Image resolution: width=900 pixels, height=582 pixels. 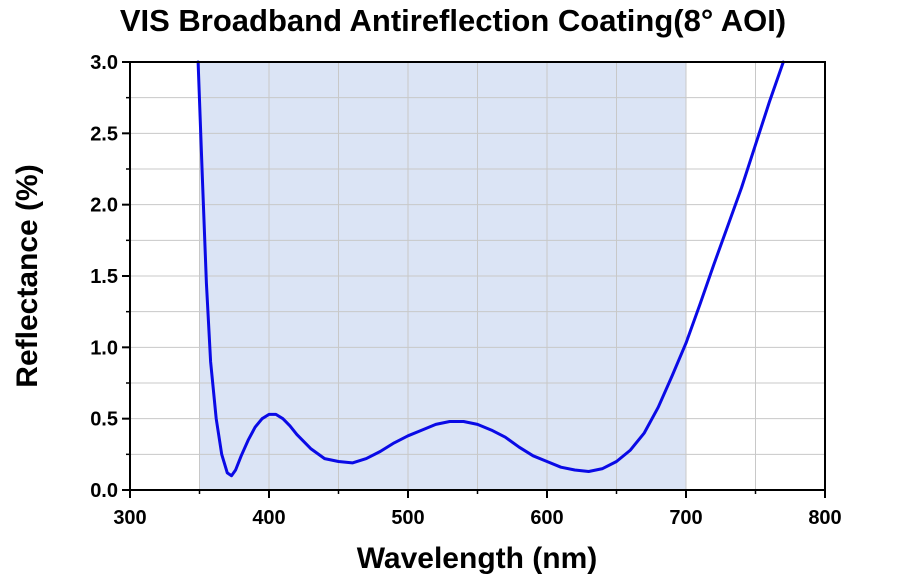 What do you see at coordinates (104, 420) in the screenshot?
I see `y-tick-label: 0.5` at bounding box center [104, 420].